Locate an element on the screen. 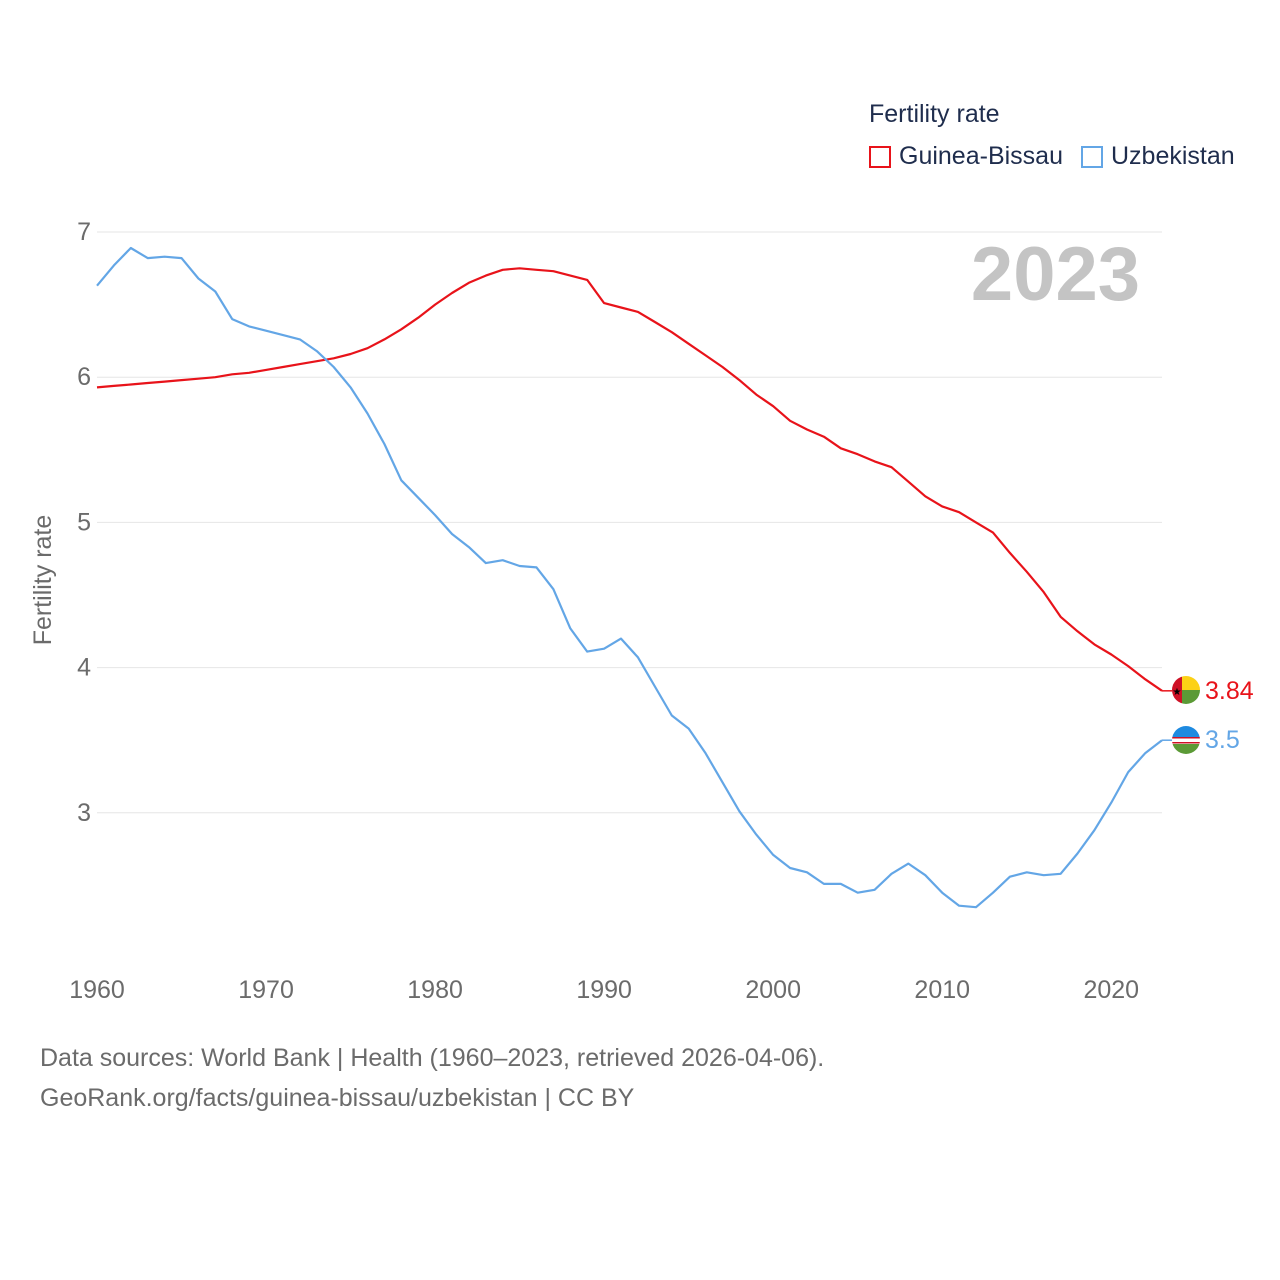 The image size is (1280, 1280). x-tick-label: 1960 is located at coordinates (97, 990).